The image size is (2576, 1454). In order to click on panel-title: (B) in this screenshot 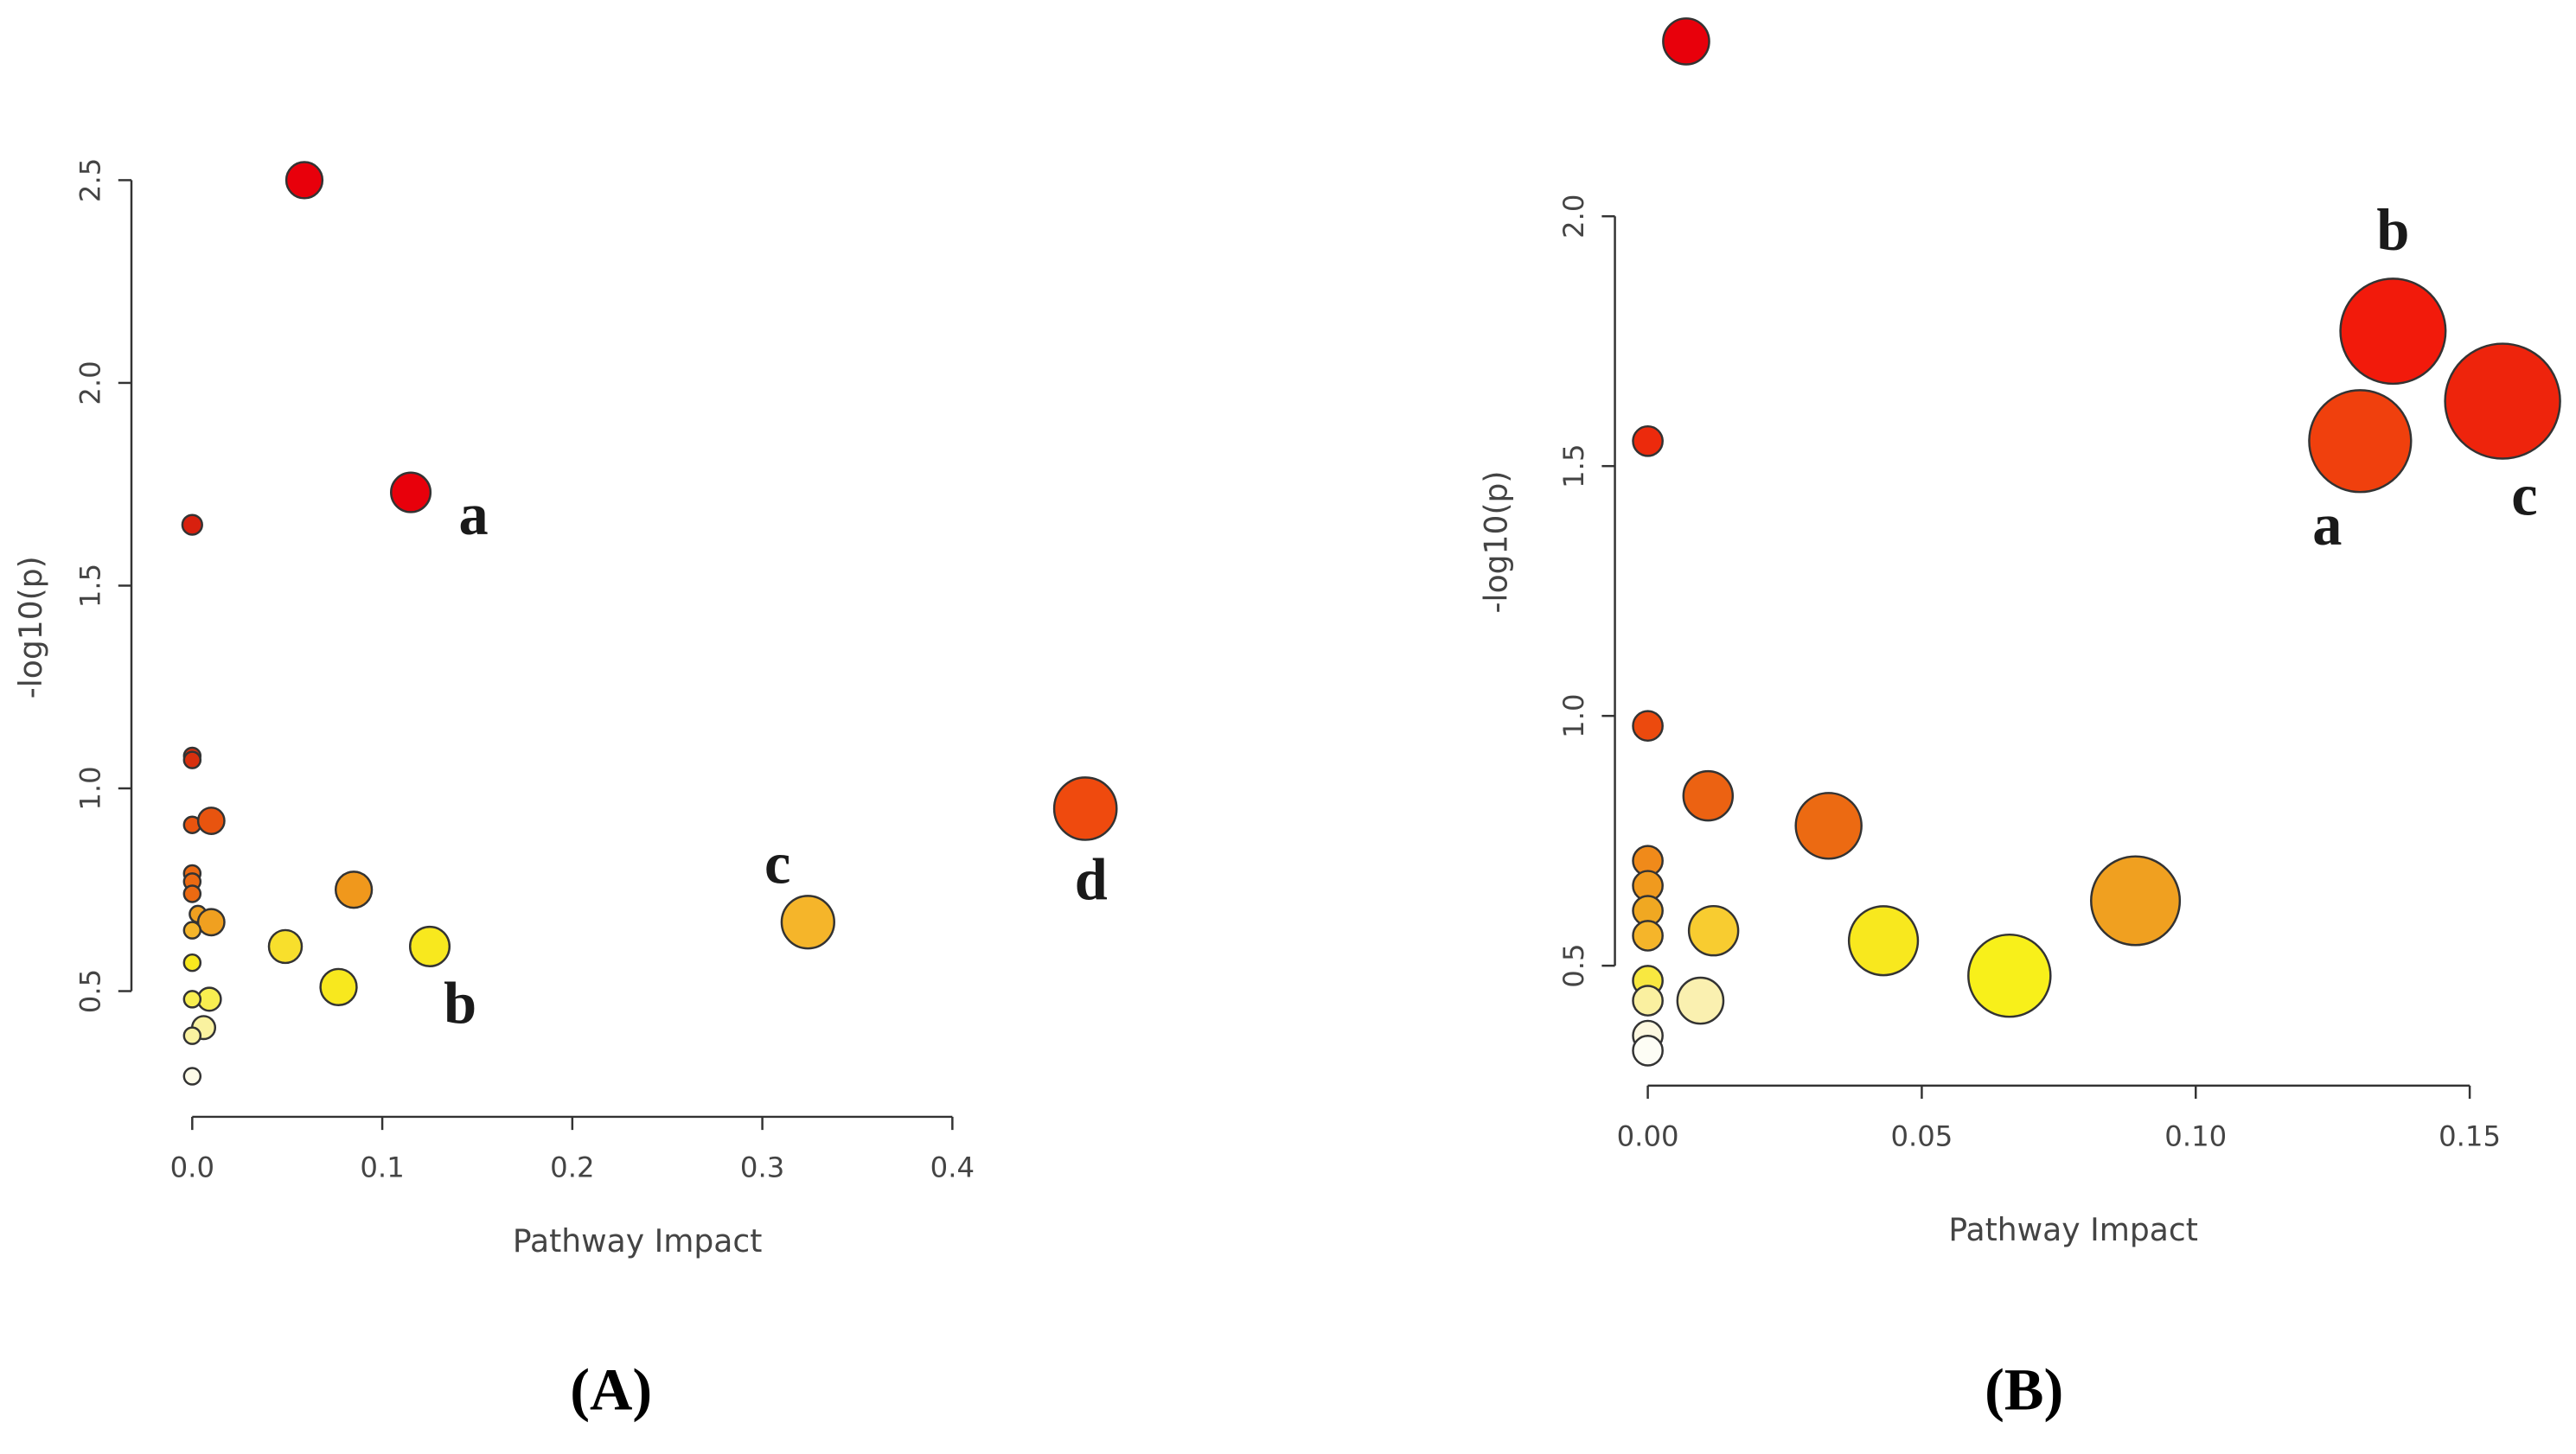, I will do `click(2024, 1390)`.